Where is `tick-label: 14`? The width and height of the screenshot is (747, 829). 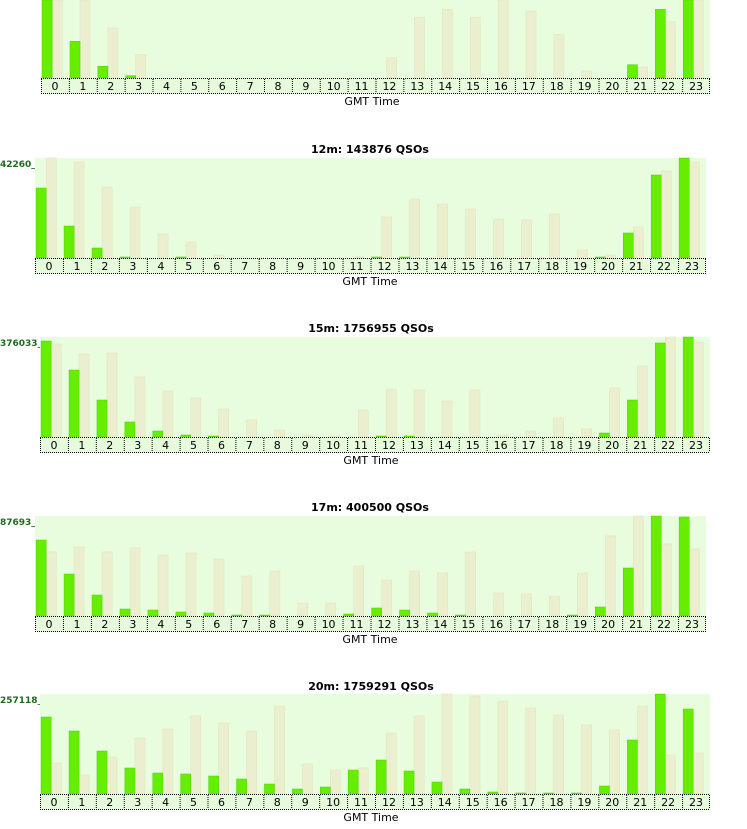
tick-label: 14 is located at coordinates (445, 802).